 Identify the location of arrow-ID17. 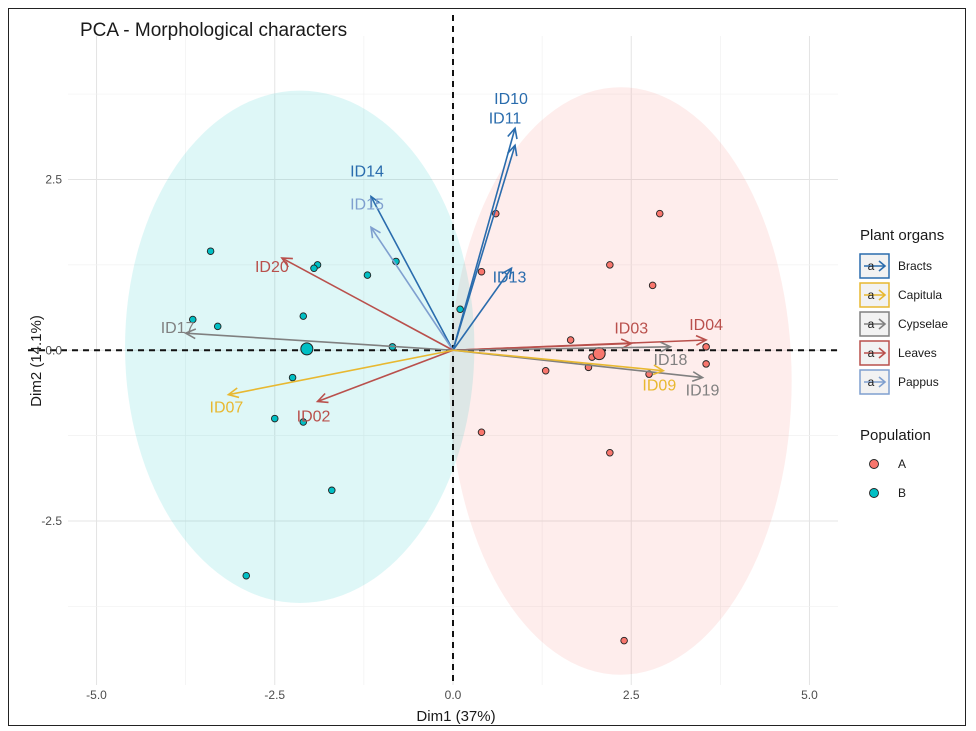
(319, 342).